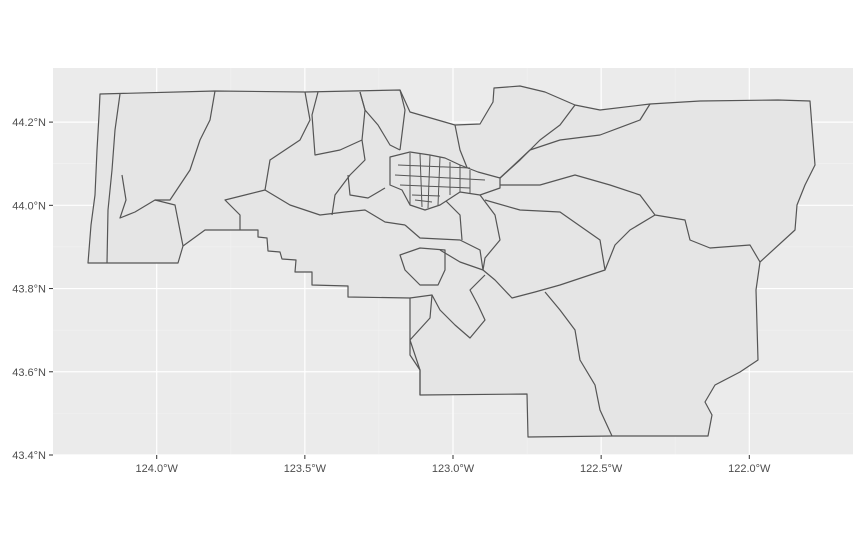 This screenshot has width=861, height=544. What do you see at coordinates (440, 181) in the screenshot?
I see `urban-core-grid` at bounding box center [440, 181].